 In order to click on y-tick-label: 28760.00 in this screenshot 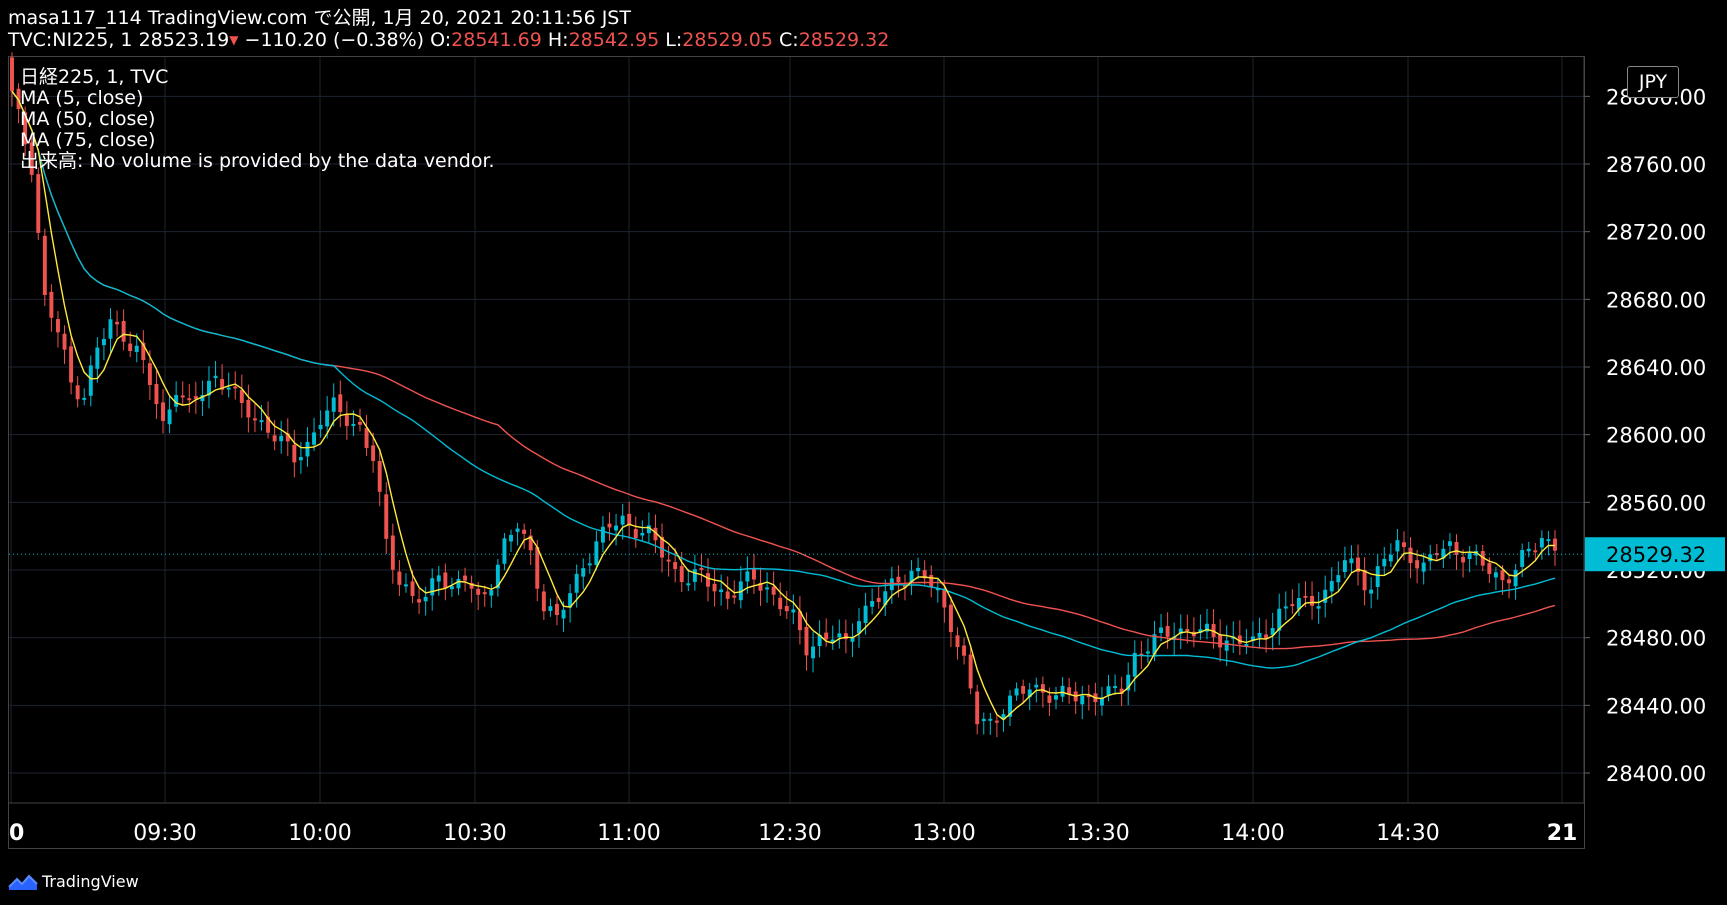, I will do `click(1656, 165)`.